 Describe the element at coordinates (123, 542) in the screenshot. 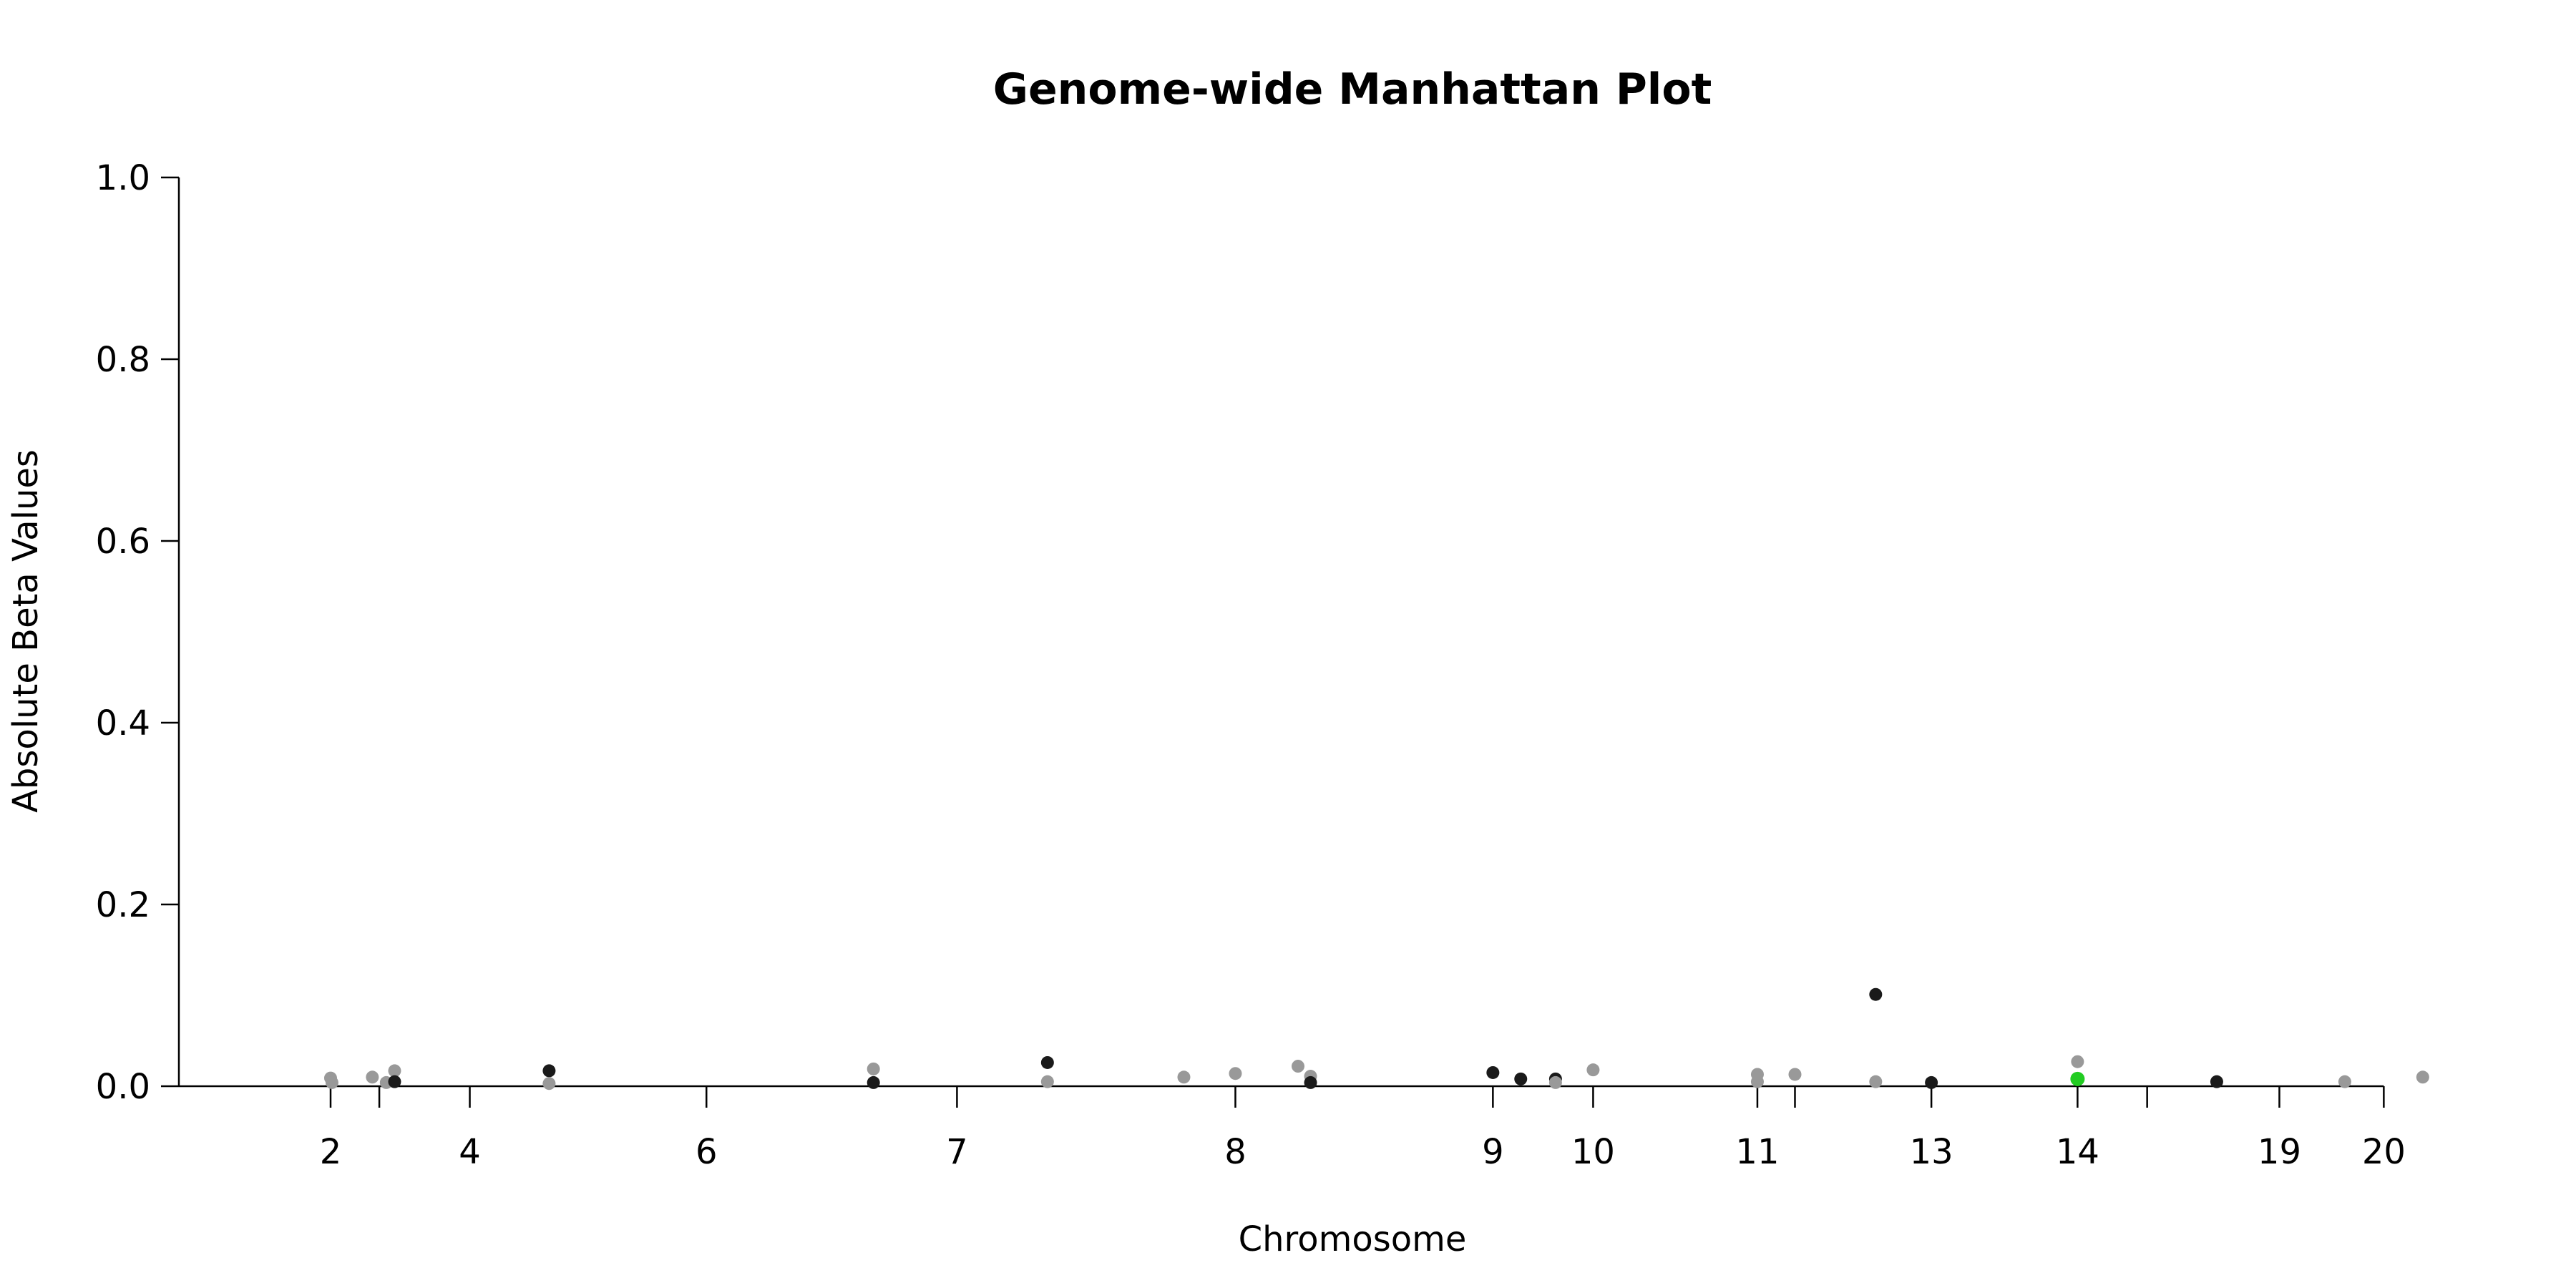

I see `y-tick-label: 0.6` at that location.